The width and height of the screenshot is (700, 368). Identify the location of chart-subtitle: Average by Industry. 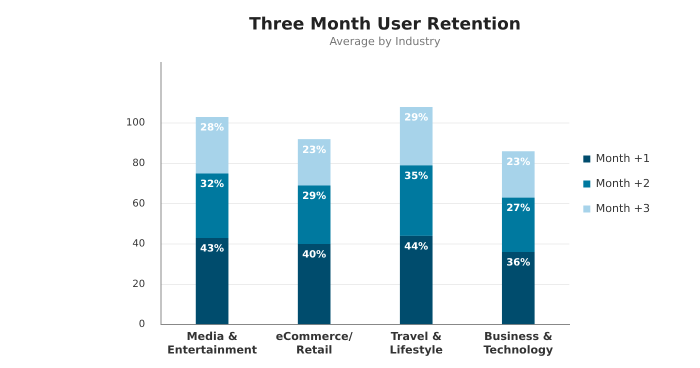
(385, 41).